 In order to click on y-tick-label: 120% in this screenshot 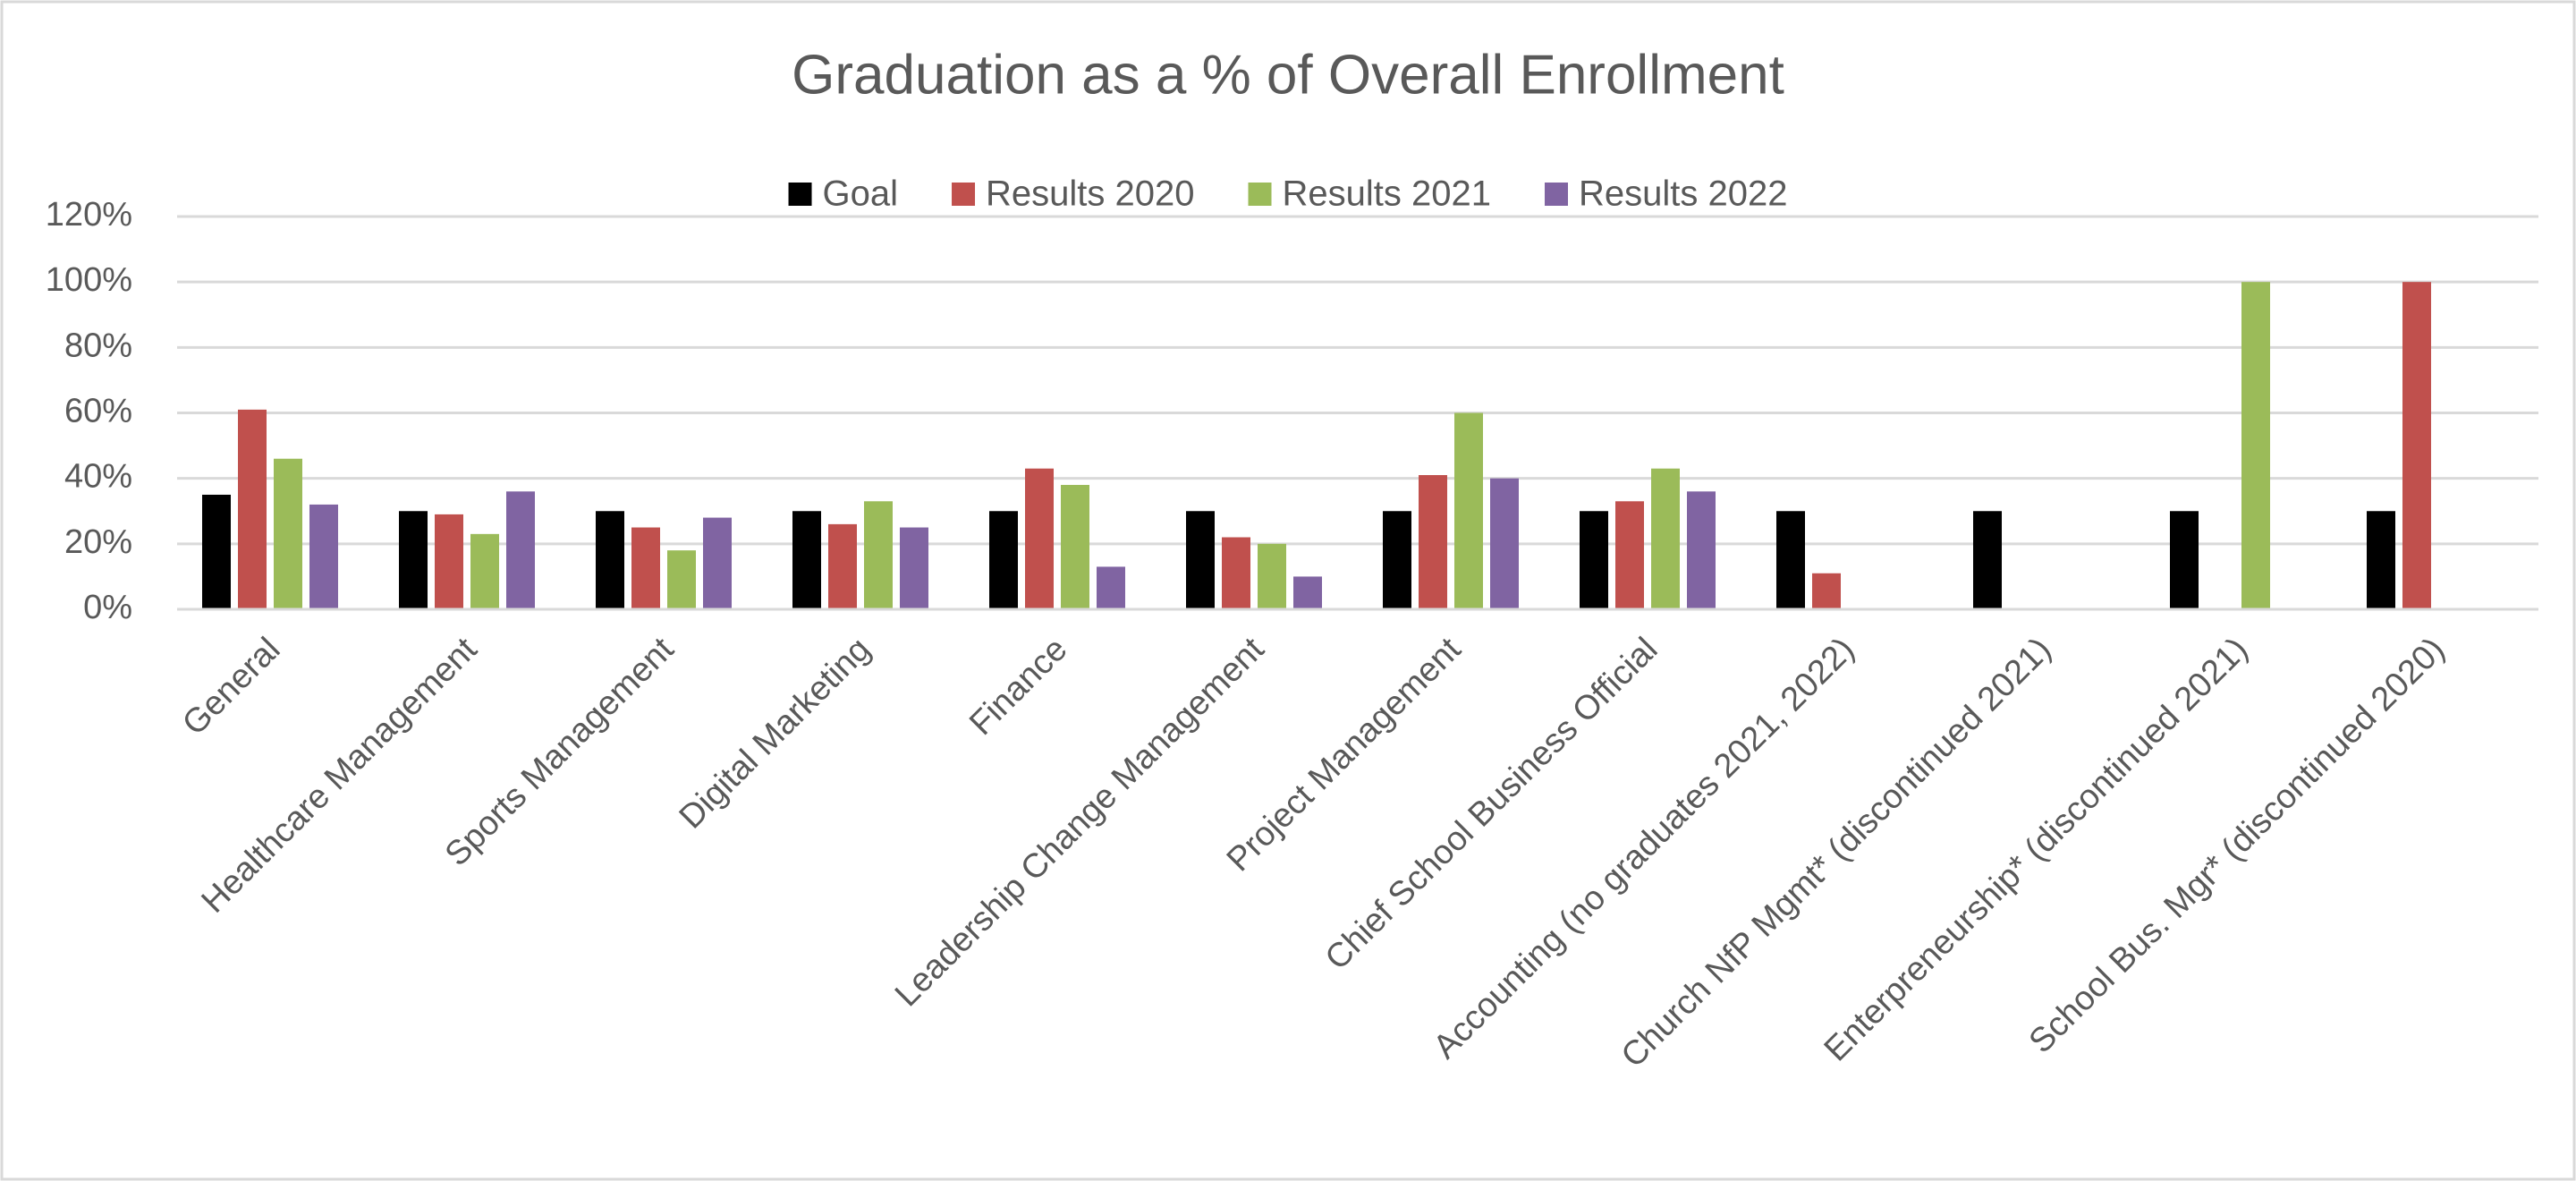, I will do `click(89, 215)`.